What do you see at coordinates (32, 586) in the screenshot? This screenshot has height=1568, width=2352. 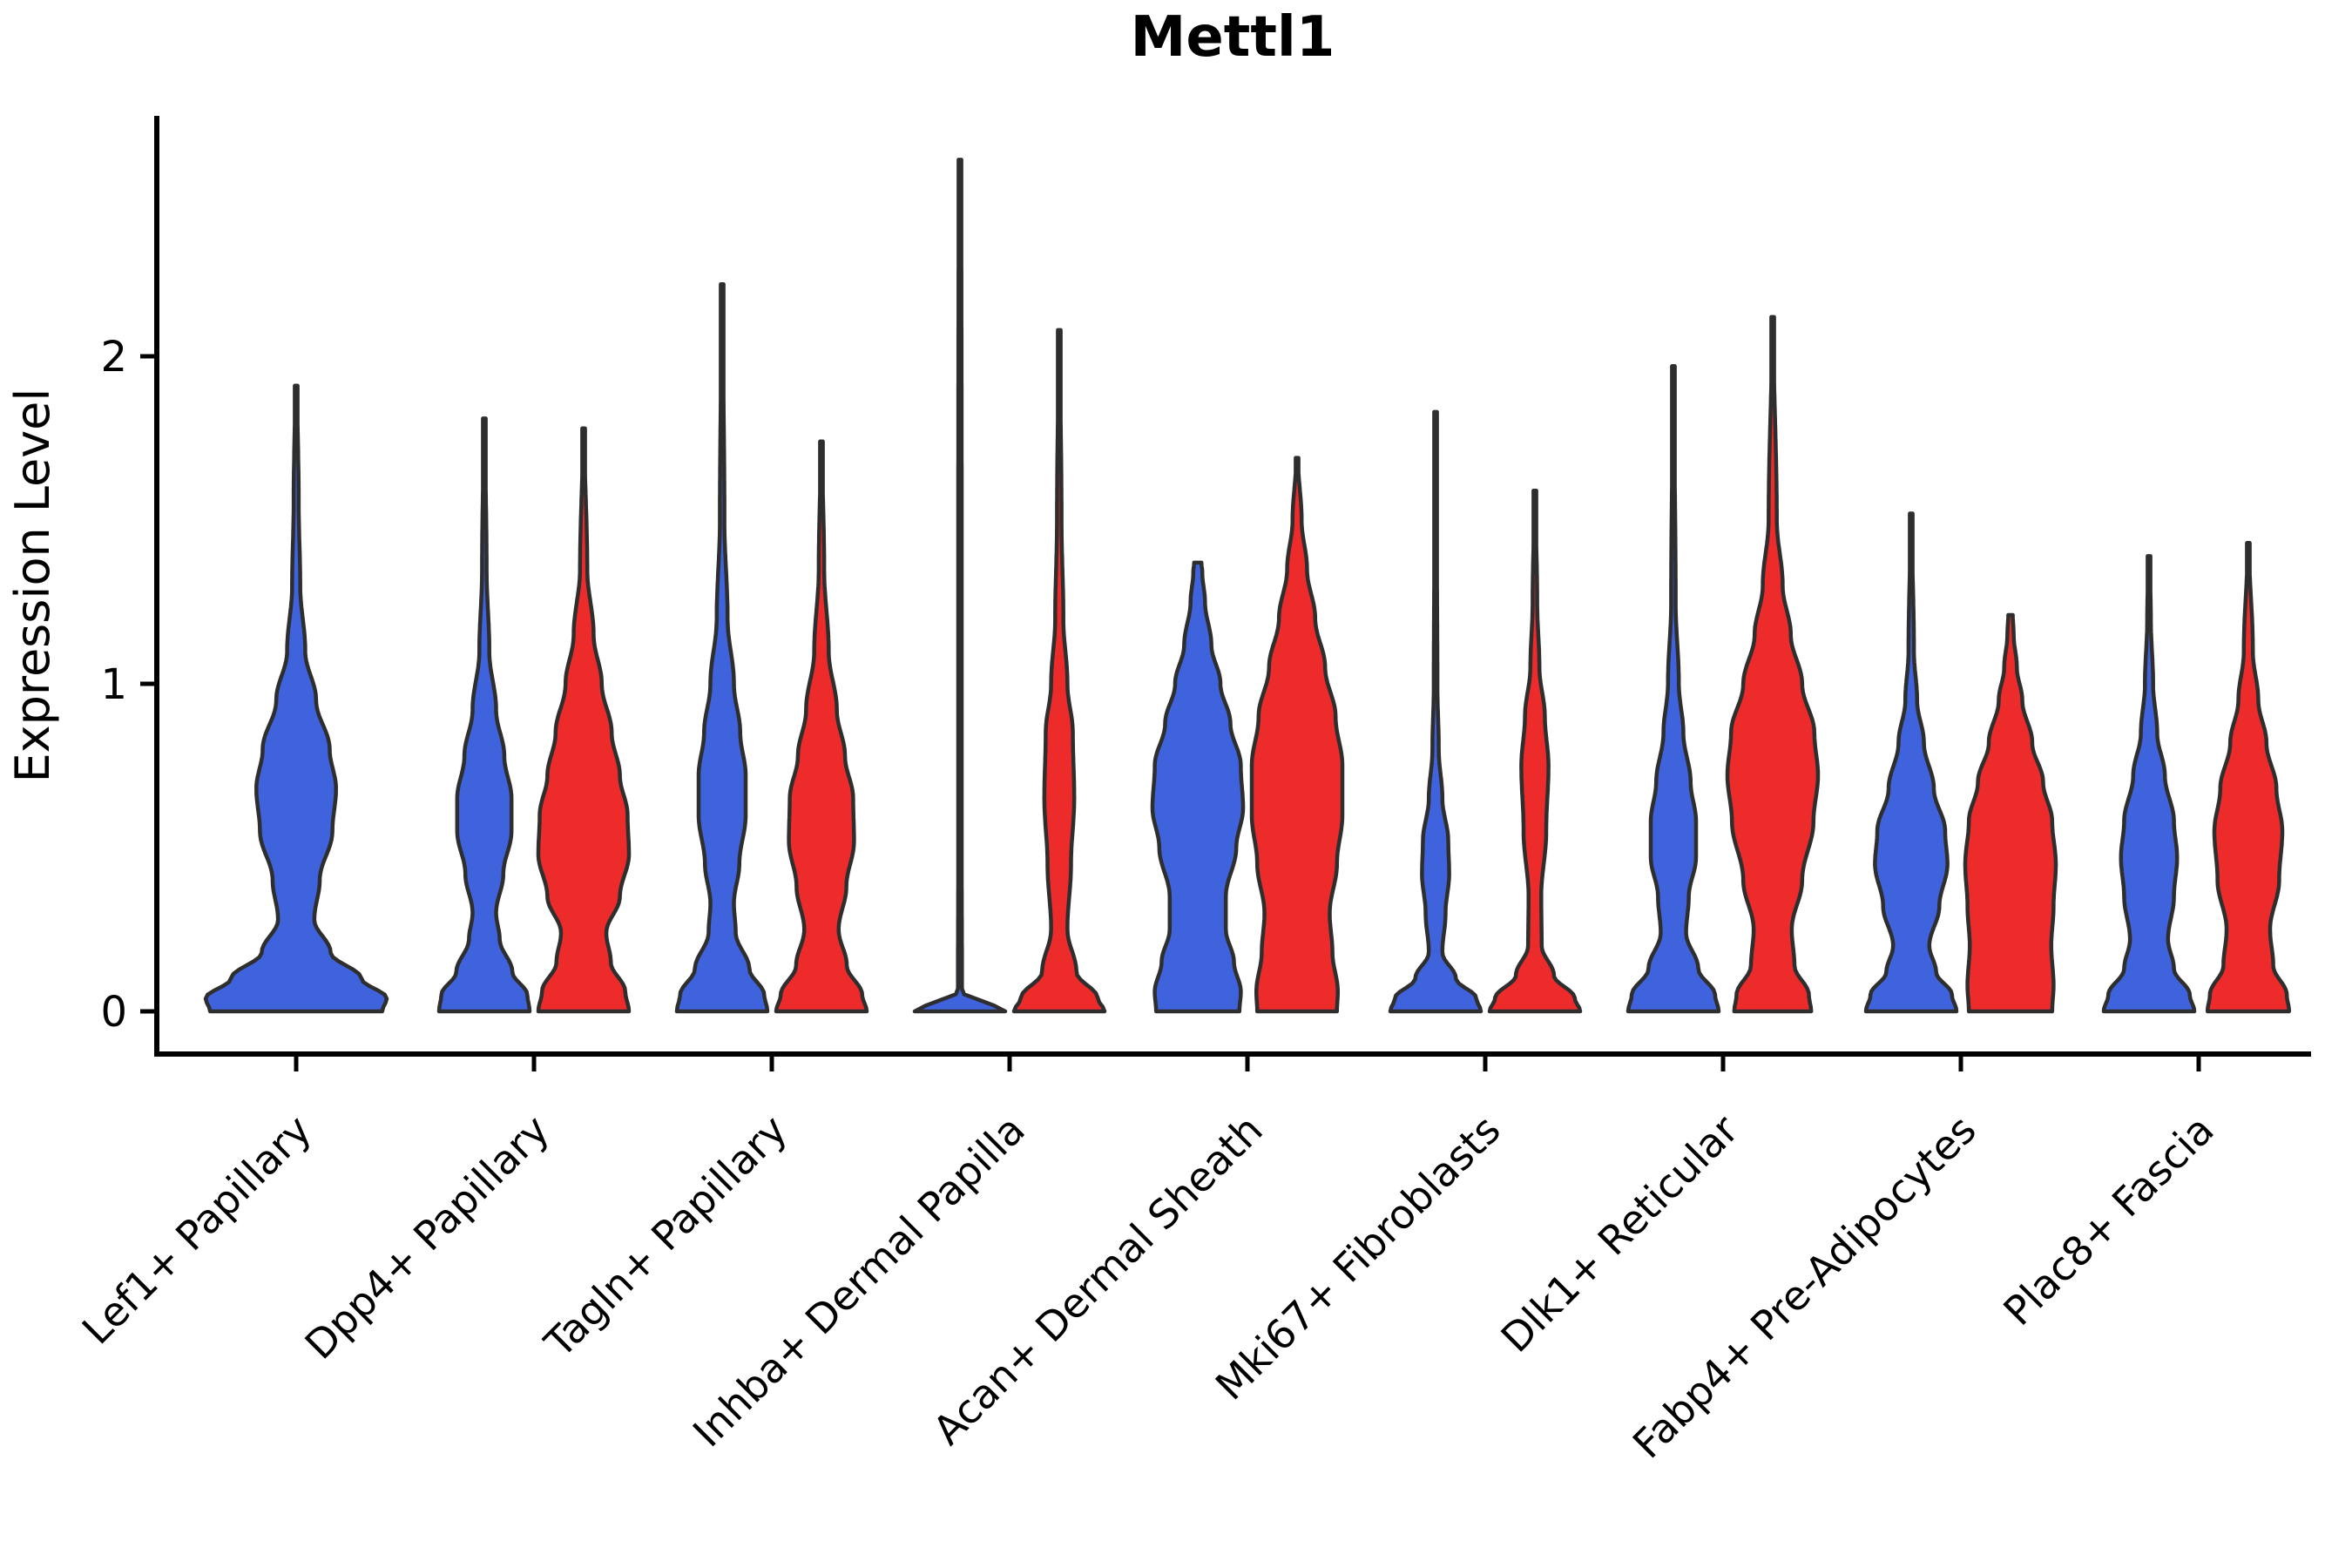 I see `y-axis-label: Expression Level` at bounding box center [32, 586].